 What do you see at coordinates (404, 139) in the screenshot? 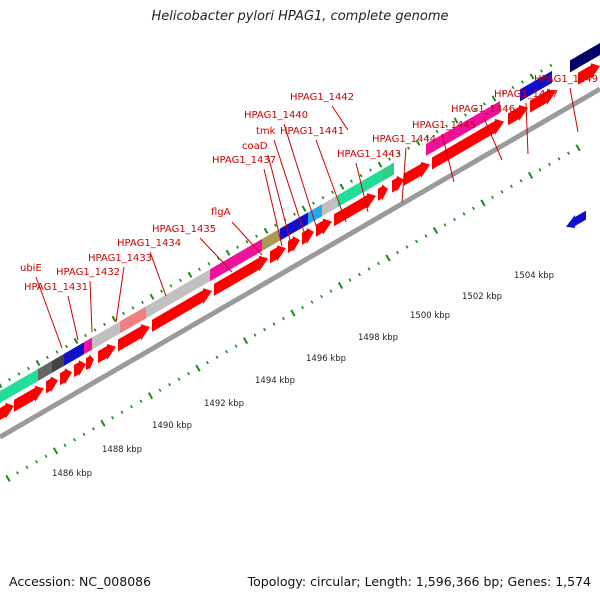
I see `gene-label: HPAG1_1444` at bounding box center [404, 139].